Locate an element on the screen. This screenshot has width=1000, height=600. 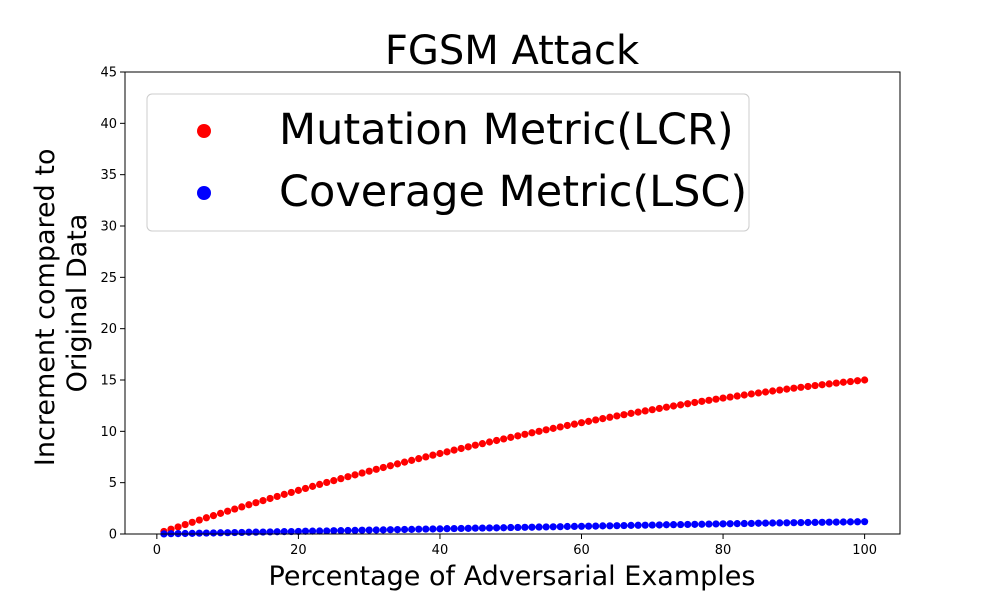
y-axis-ticks: 0 5 10 15 20 25 30 35 40 45 is located at coordinates (112, 304).